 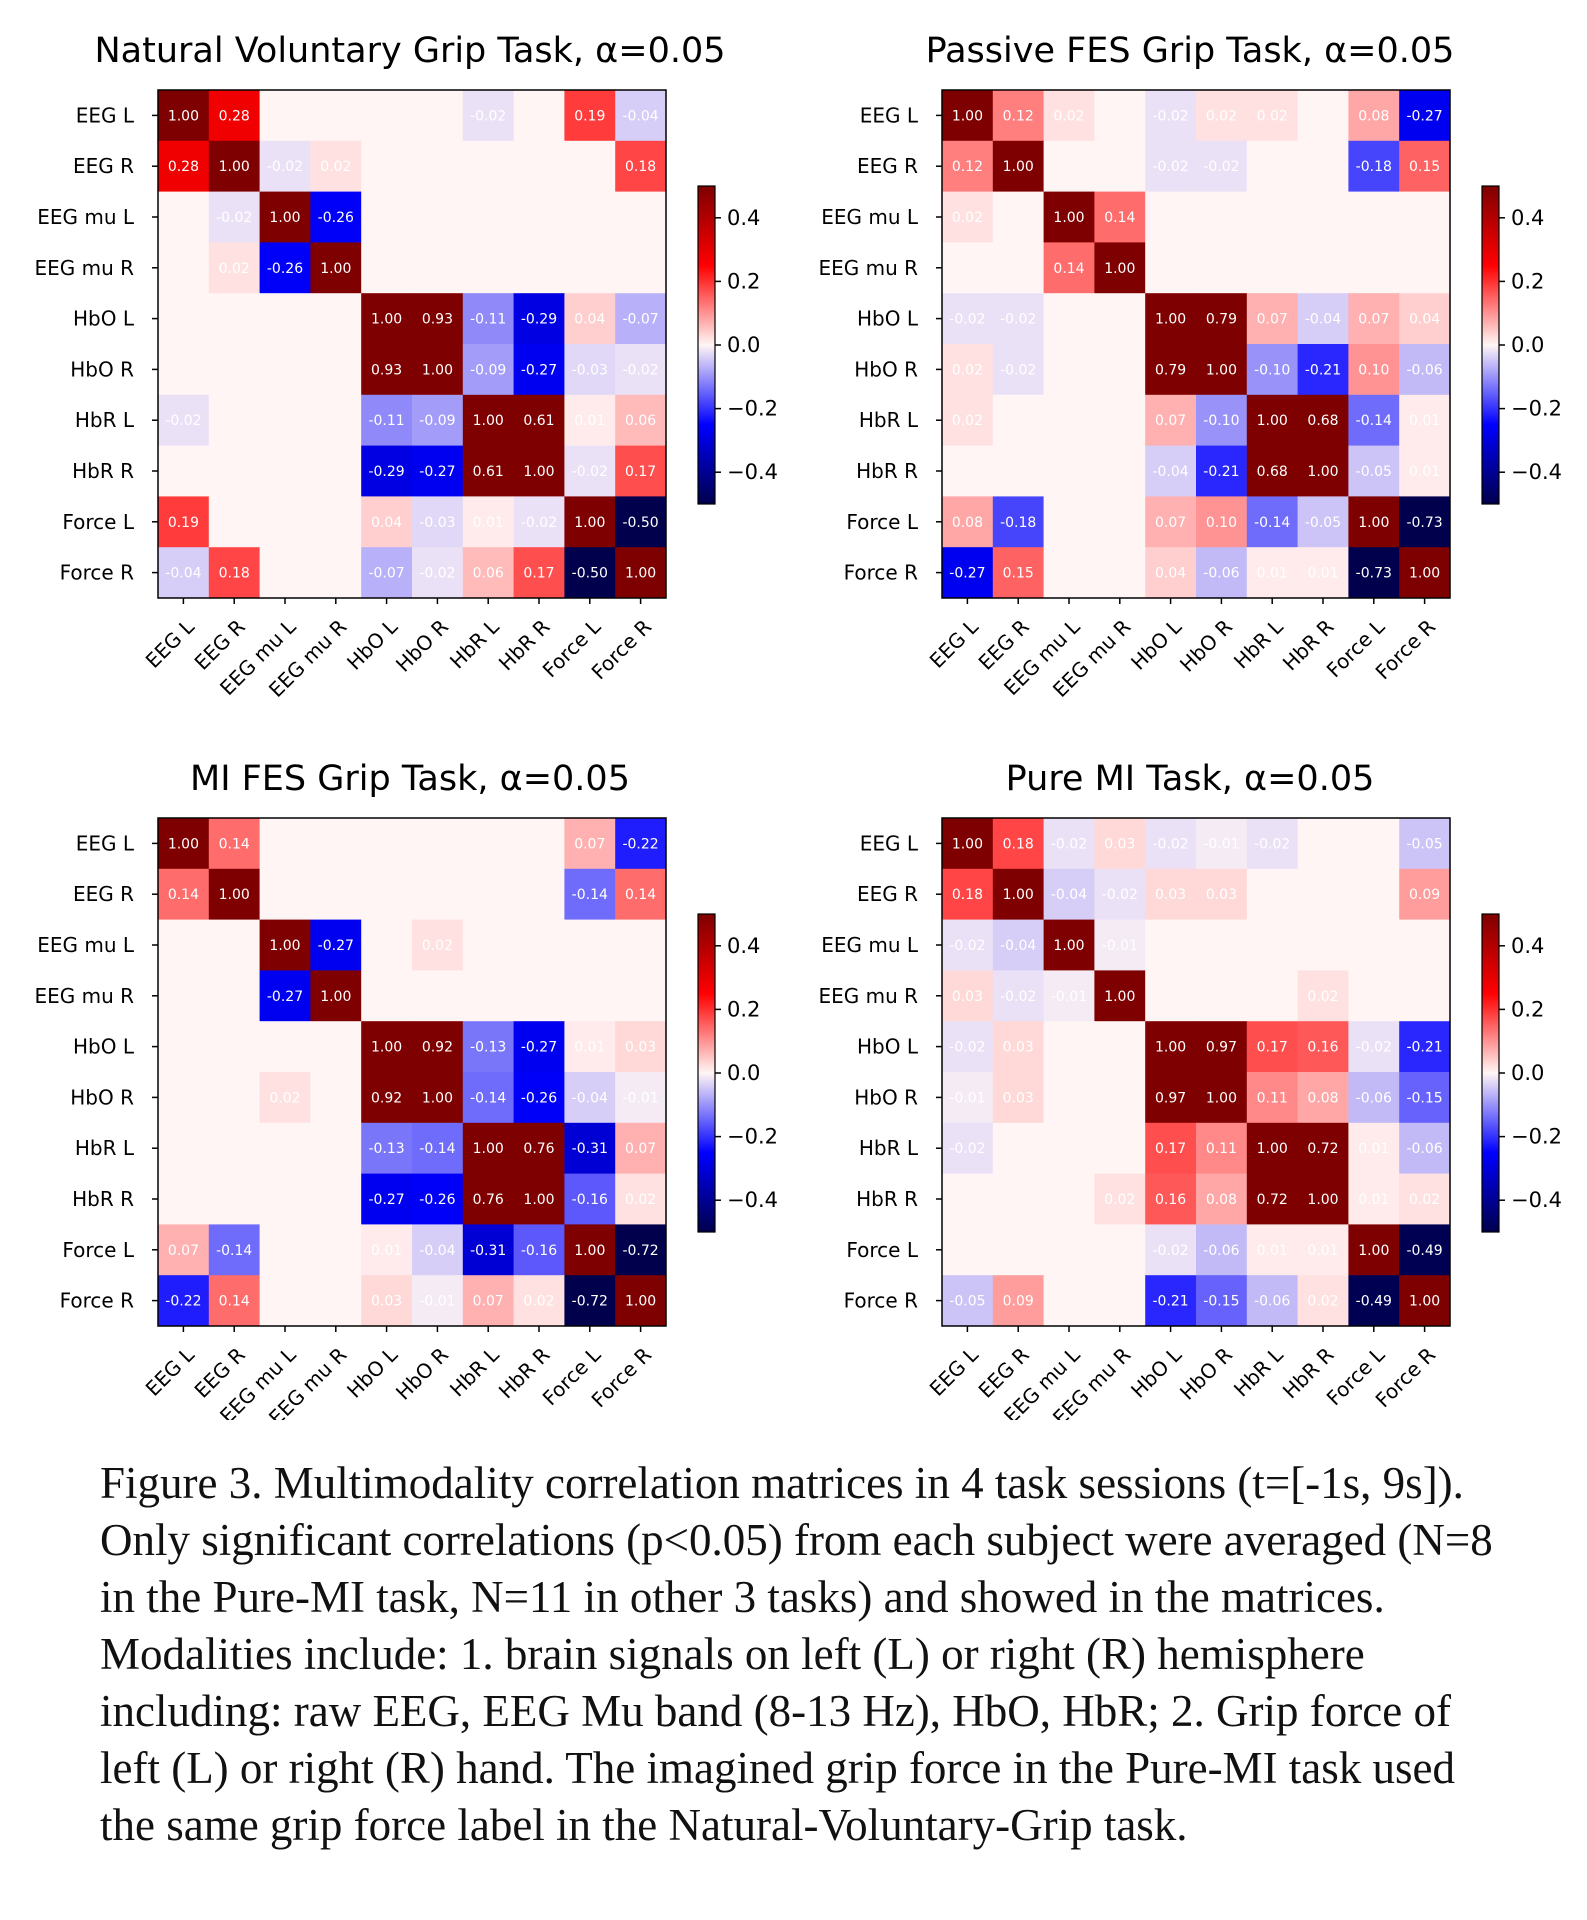 What do you see at coordinates (488, 1098) in the screenshot?
I see `cell-value-label: -0.14` at bounding box center [488, 1098].